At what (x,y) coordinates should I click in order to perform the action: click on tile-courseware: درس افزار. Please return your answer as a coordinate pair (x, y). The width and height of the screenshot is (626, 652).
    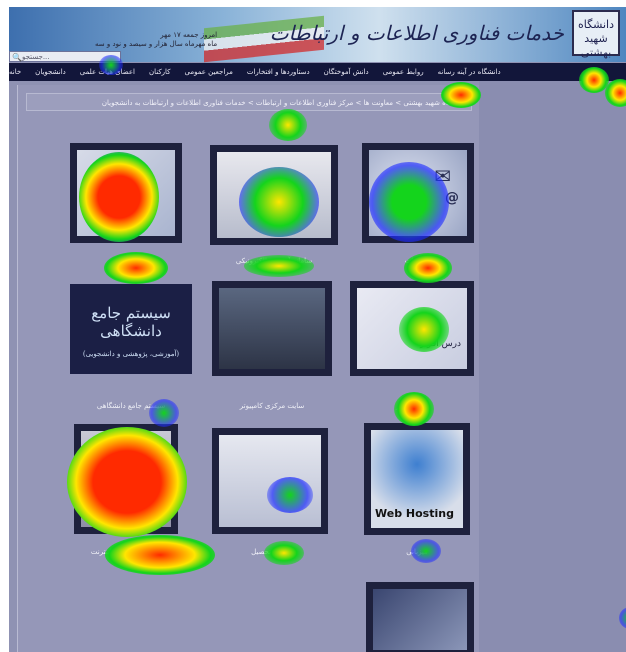
    Looking at the image, I should click on (412, 328).